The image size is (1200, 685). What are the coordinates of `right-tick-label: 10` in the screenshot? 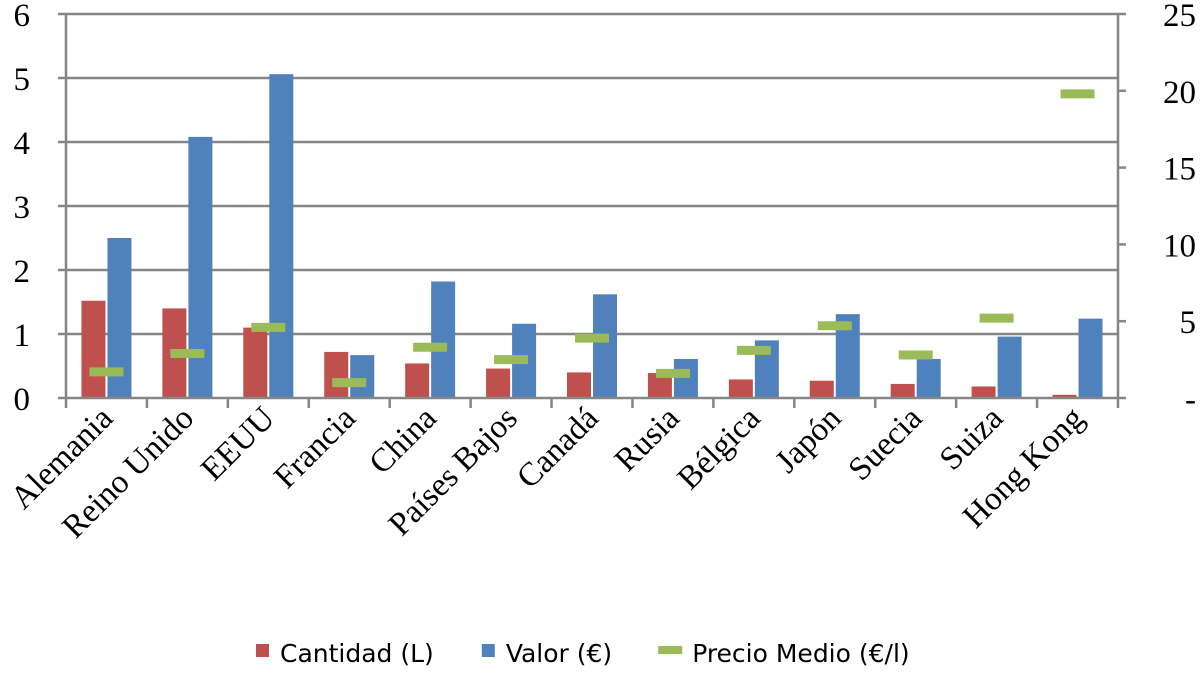 It's located at (1179, 246).